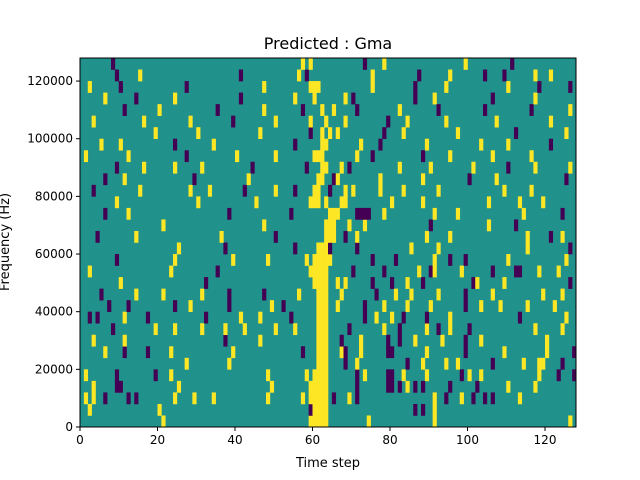 The width and height of the screenshot is (640, 480). I want to click on y-tick-label: 0, so click(69, 427).